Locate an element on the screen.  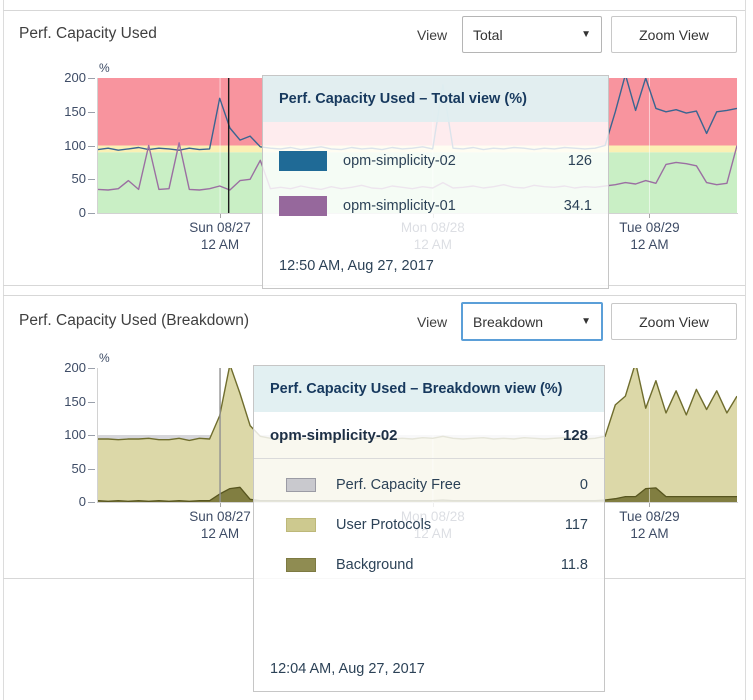
series-value: 117 is located at coordinates (576, 525).